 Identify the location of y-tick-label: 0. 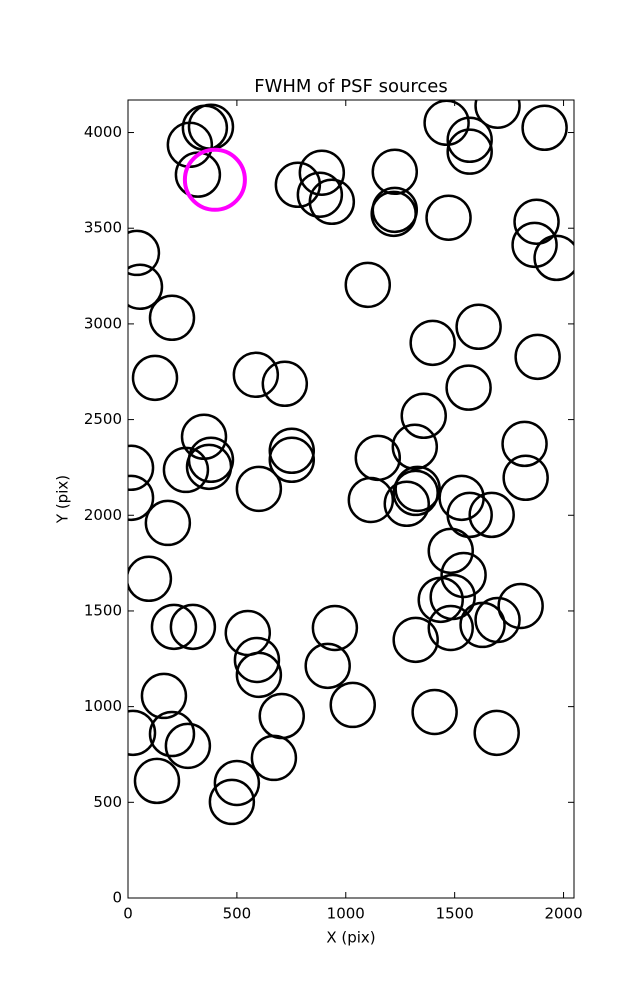
(117, 898).